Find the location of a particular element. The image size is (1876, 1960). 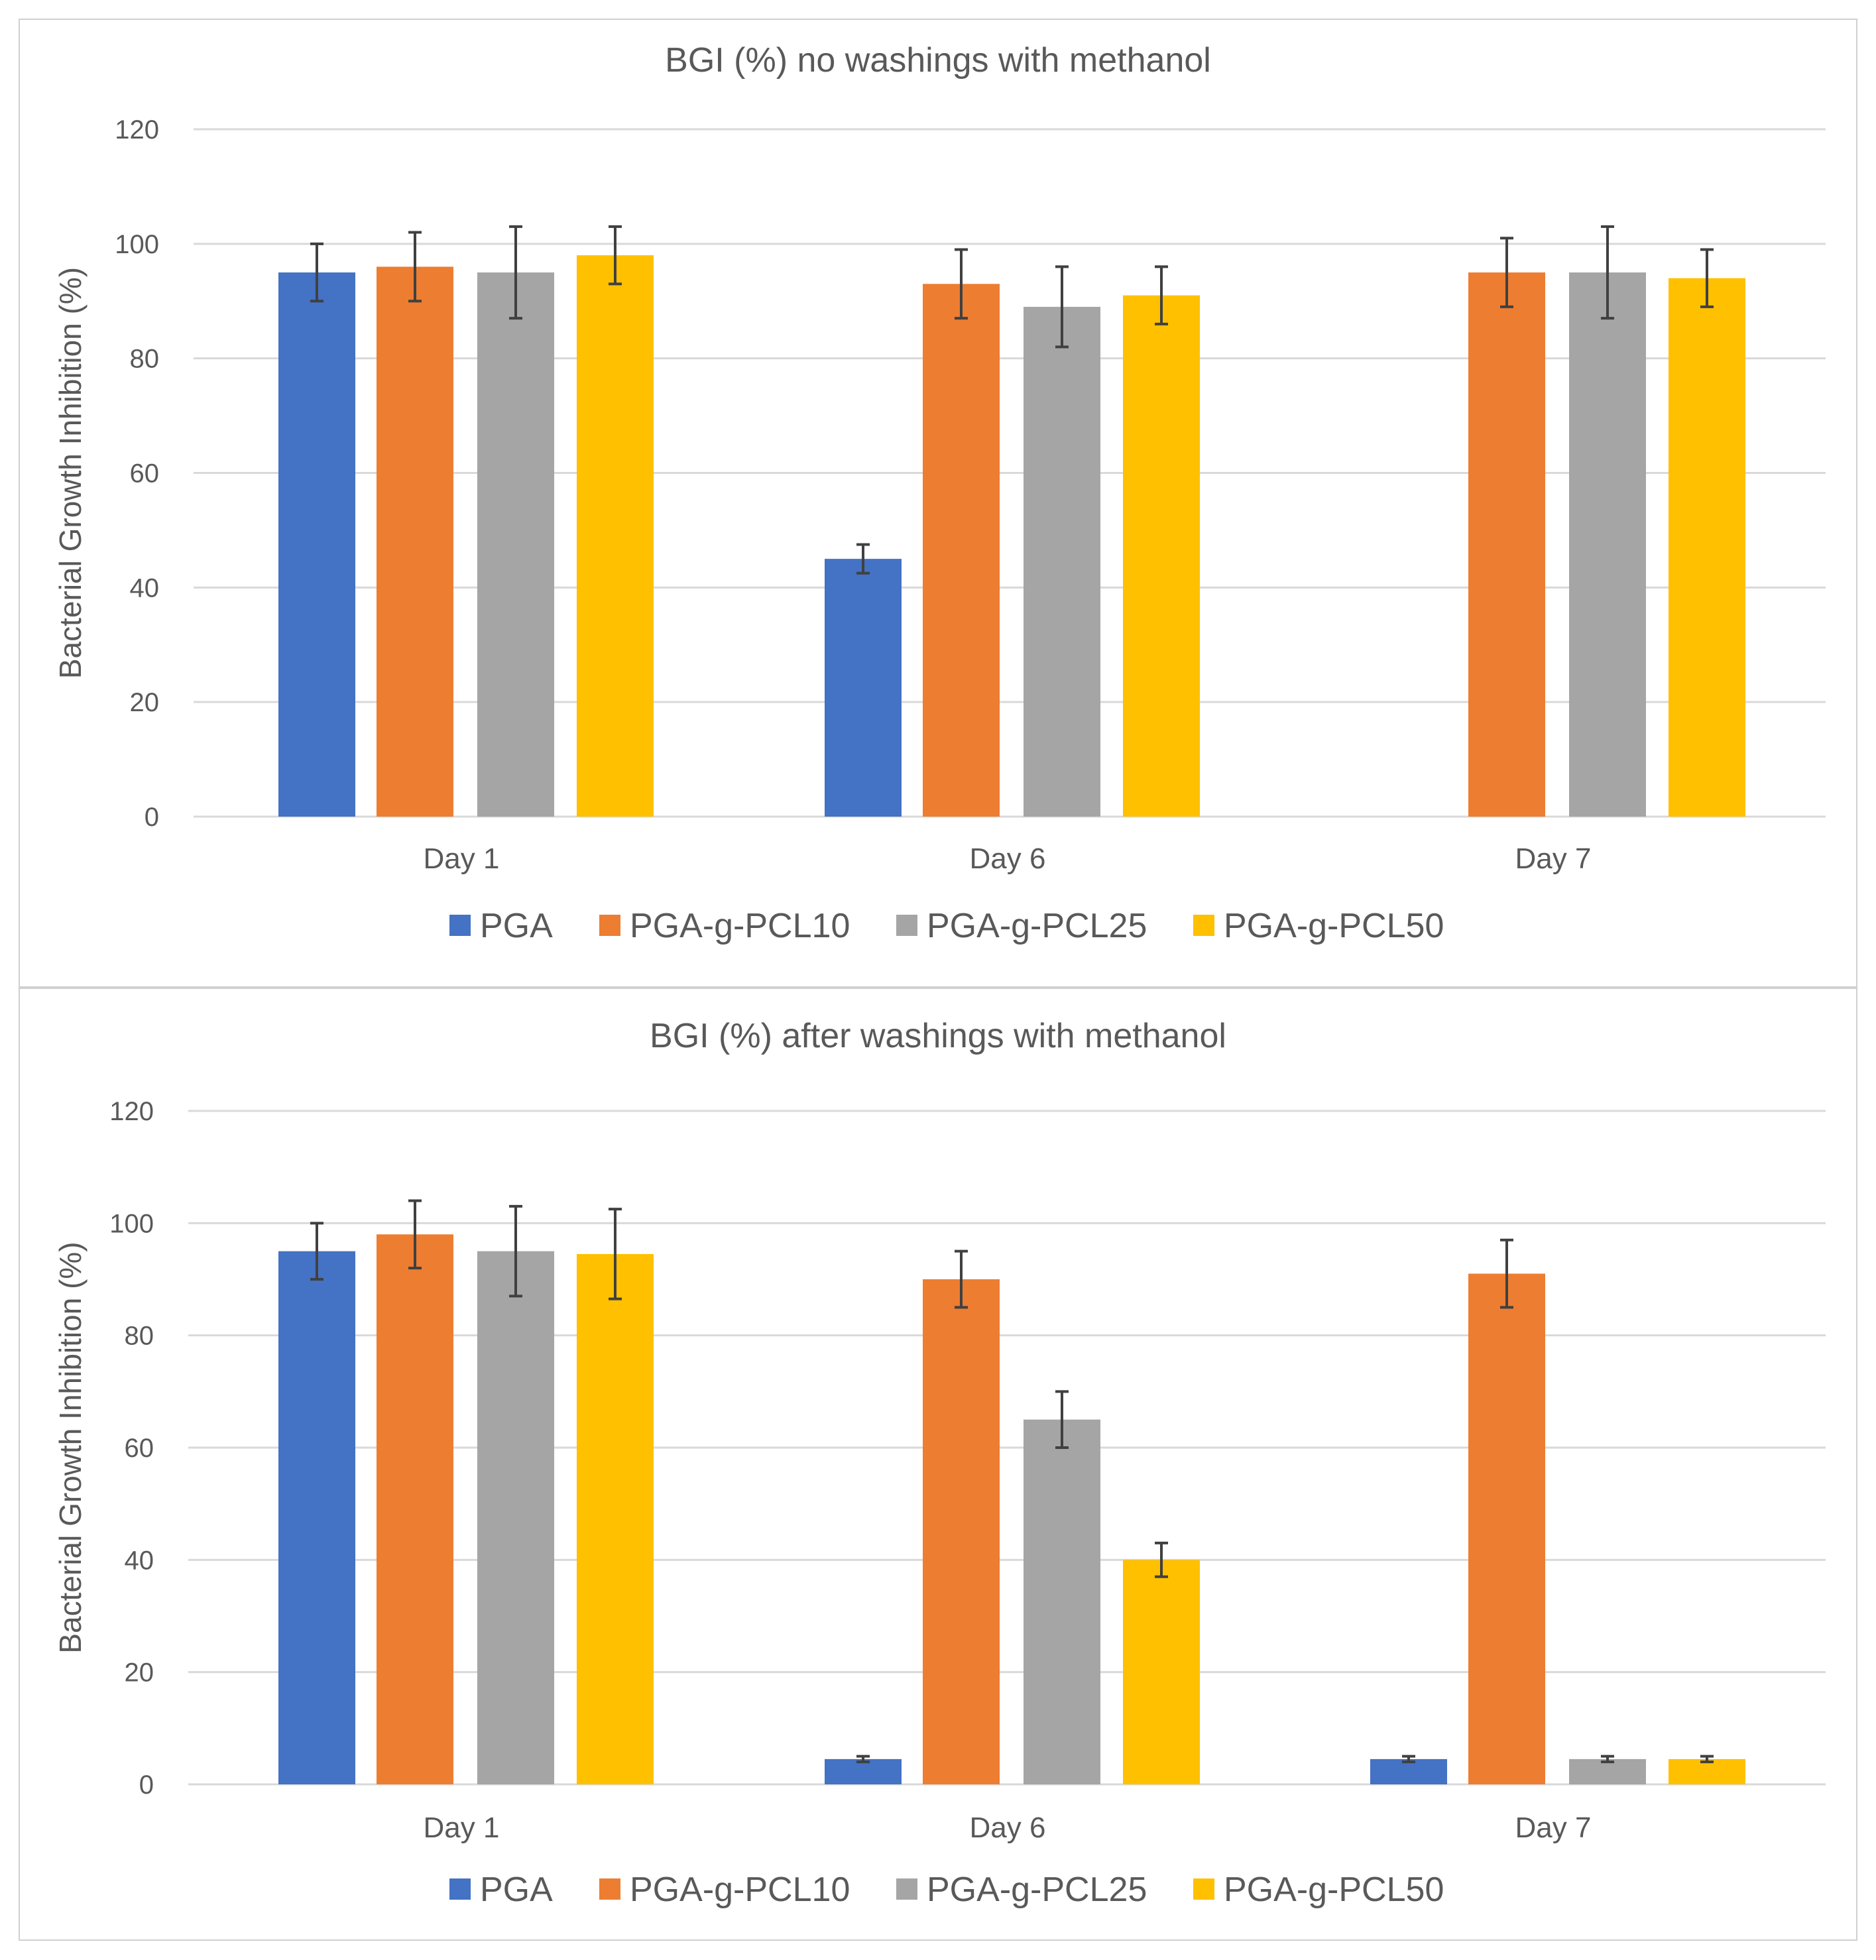

chart-title: BGI (%) after washings with methanol is located at coordinates (938, 1036).